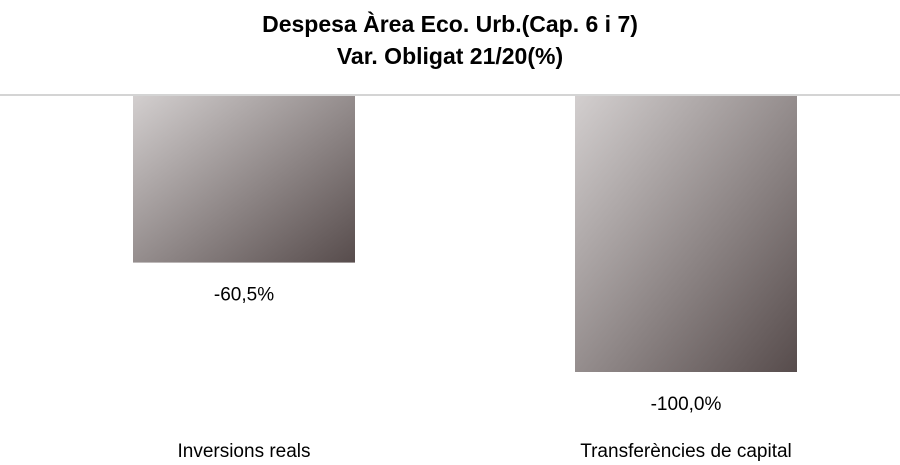  Describe the element at coordinates (686, 404) in the screenshot. I see `value-label: -100,0%` at that location.